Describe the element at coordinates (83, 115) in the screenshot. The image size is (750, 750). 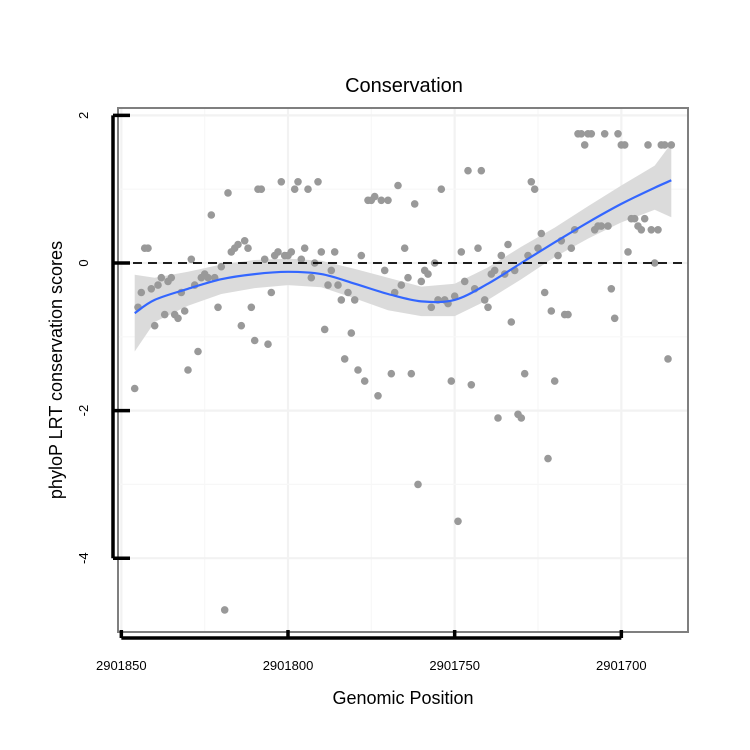
I see `y-tick-label: 2` at that location.